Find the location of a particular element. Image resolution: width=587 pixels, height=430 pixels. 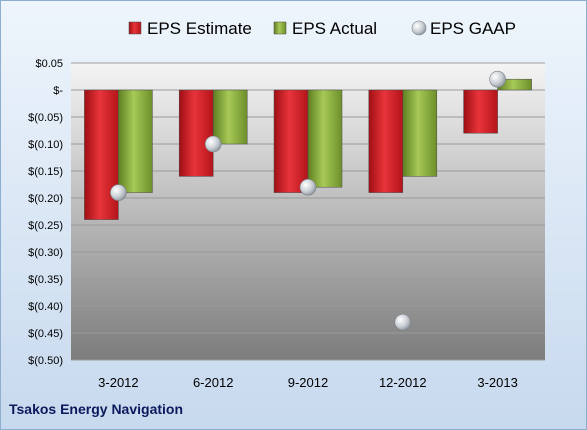

company-name: Tsakos Energy Navigation is located at coordinates (96, 409).